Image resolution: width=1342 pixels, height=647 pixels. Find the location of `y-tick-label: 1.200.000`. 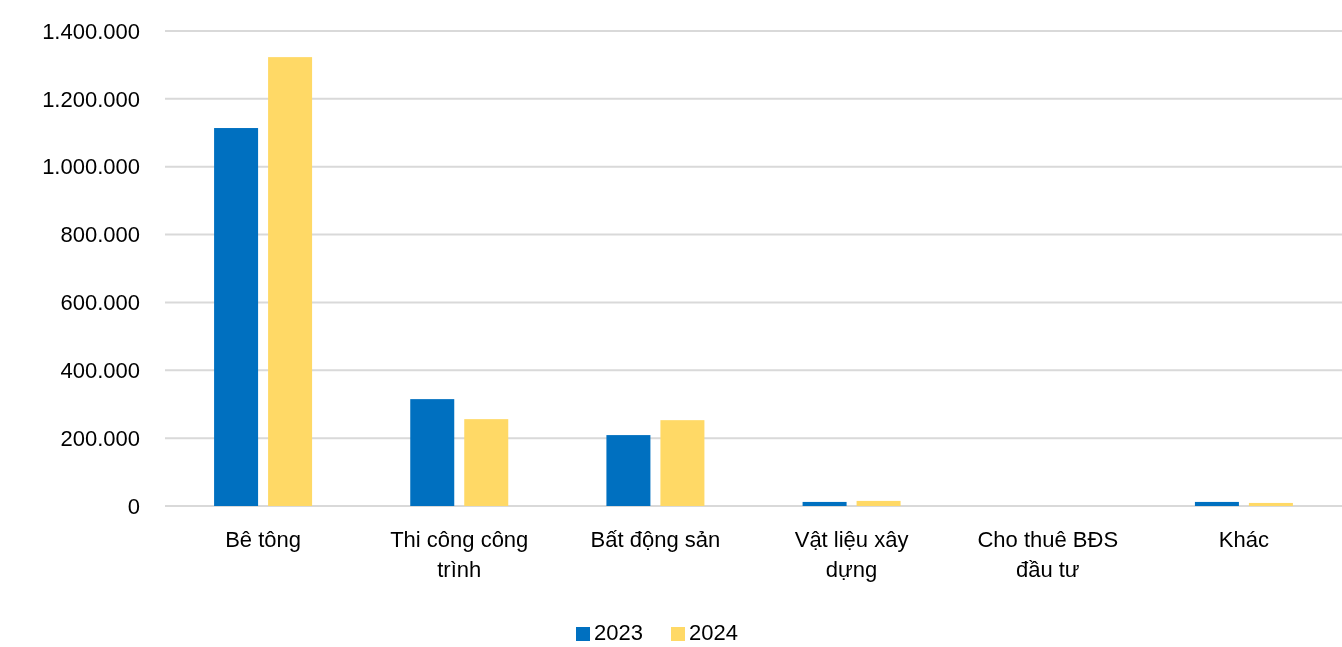

y-tick-label: 1.200.000 is located at coordinates (91, 99).